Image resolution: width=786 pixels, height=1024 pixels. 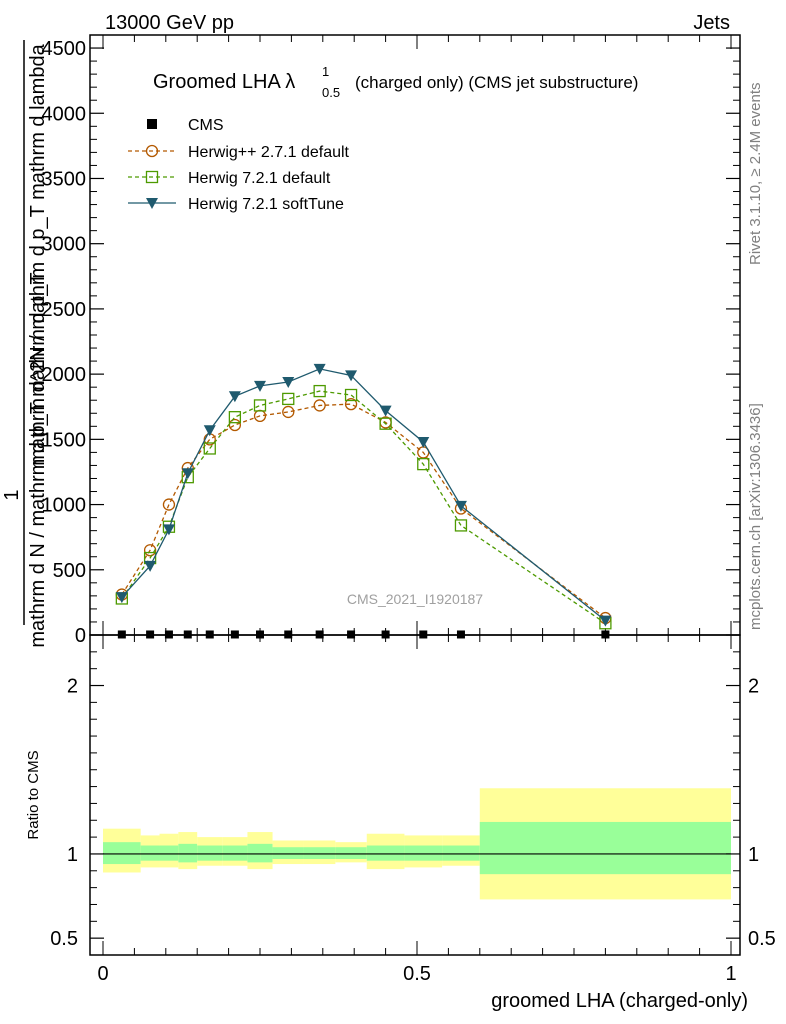 I want to click on legend-label-herwig7-default: Herwig 7.2.1 default, so click(x=259, y=178).